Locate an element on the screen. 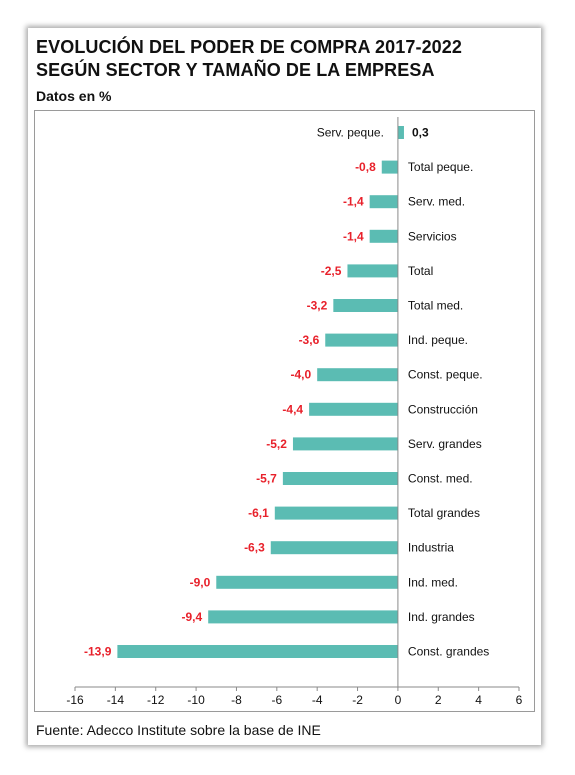 The width and height of the screenshot is (575, 775). x-tick-label: 2 is located at coordinates (438, 700).